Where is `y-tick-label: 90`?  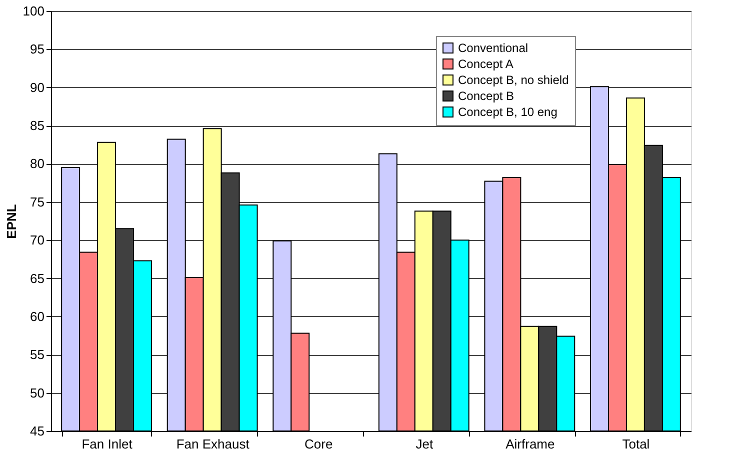 y-tick-label: 90 is located at coordinates (37, 87).